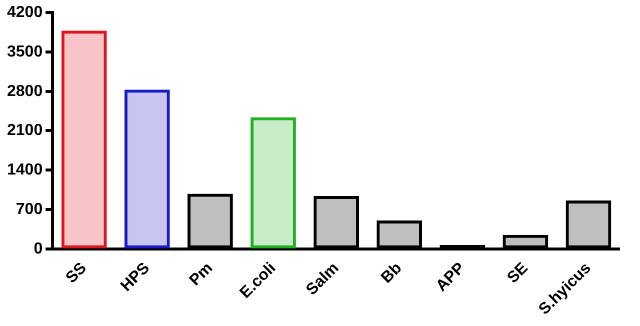 Image resolution: width=640 pixels, height=326 pixels. I want to click on y-tick-label: 3500, so click(25, 51).